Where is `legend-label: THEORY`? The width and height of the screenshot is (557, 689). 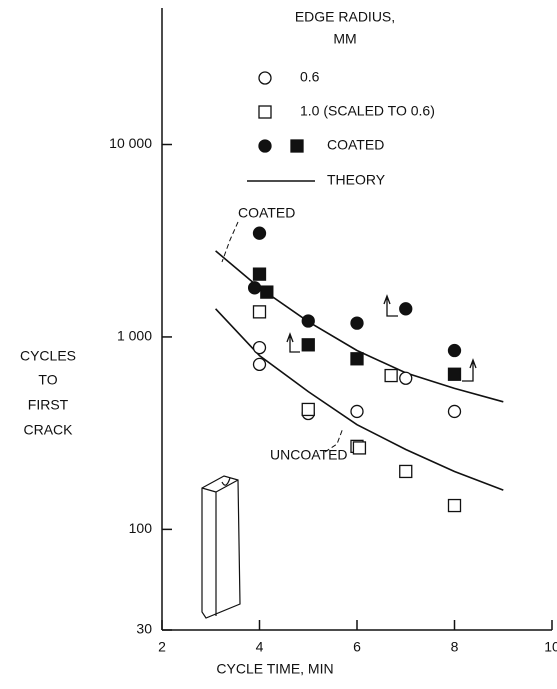
legend-label: THEORY is located at coordinates (356, 180).